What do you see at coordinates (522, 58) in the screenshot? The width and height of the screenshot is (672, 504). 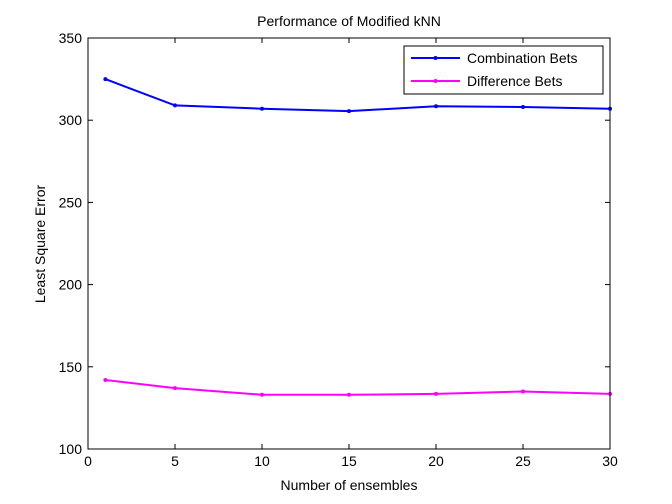 I see `legend-label-combination: Combination Bets` at bounding box center [522, 58].